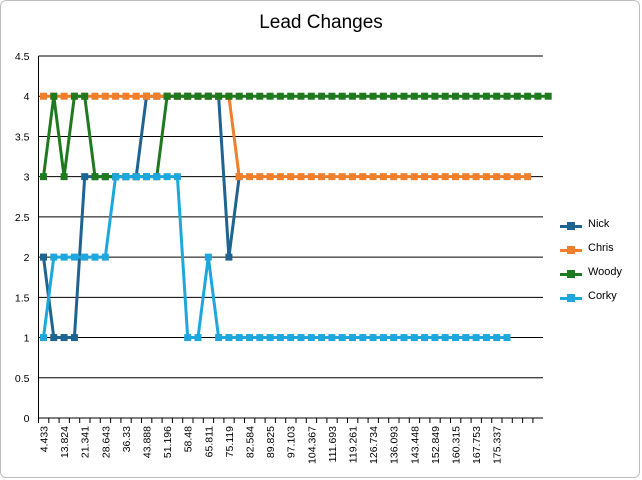  Describe the element at coordinates (312, 445) in the screenshot. I see `x-tick-label: 104.367` at that location.